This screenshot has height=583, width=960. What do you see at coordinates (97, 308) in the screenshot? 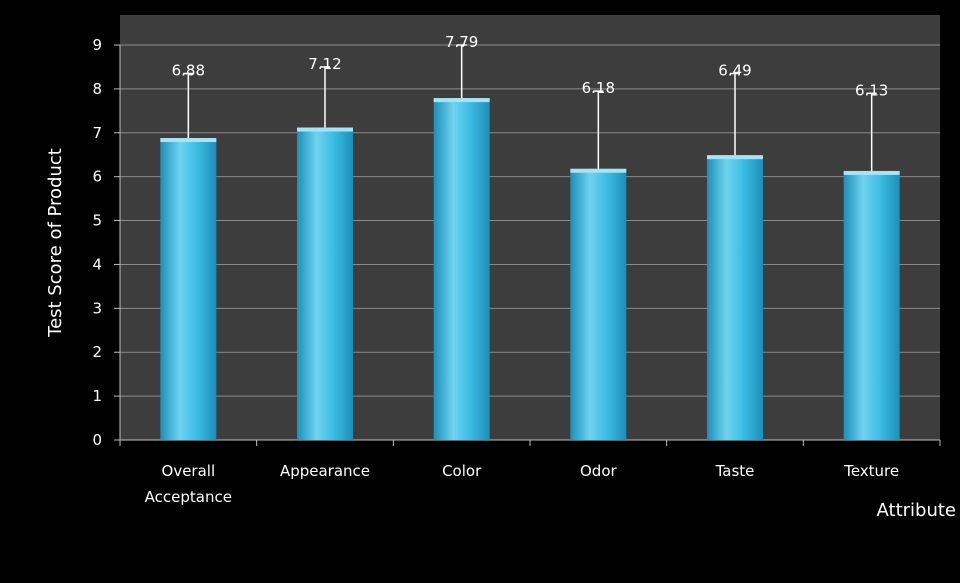
I see `y-tick-label: 3` at bounding box center [97, 308].